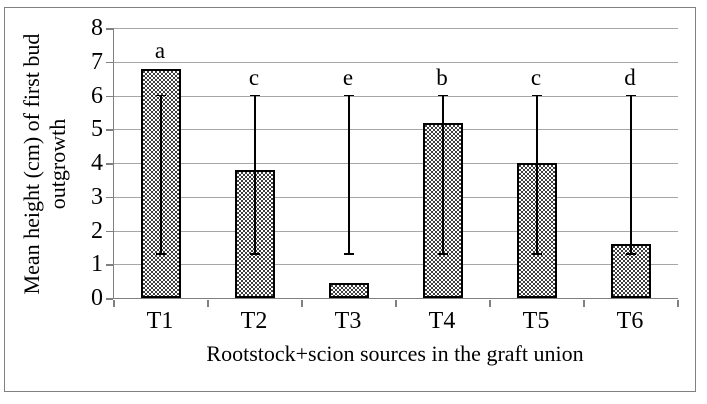  Describe the element at coordinates (536, 321) in the screenshot. I see `x-category-label-T5: T5` at that location.